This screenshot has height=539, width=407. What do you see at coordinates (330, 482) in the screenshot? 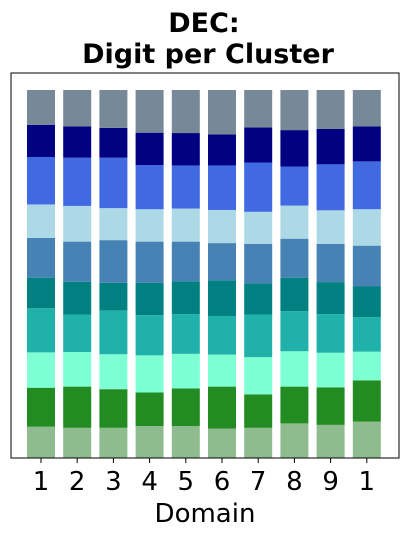
I see `x-tick-label-9: 9` at bounding box center [330, 482].